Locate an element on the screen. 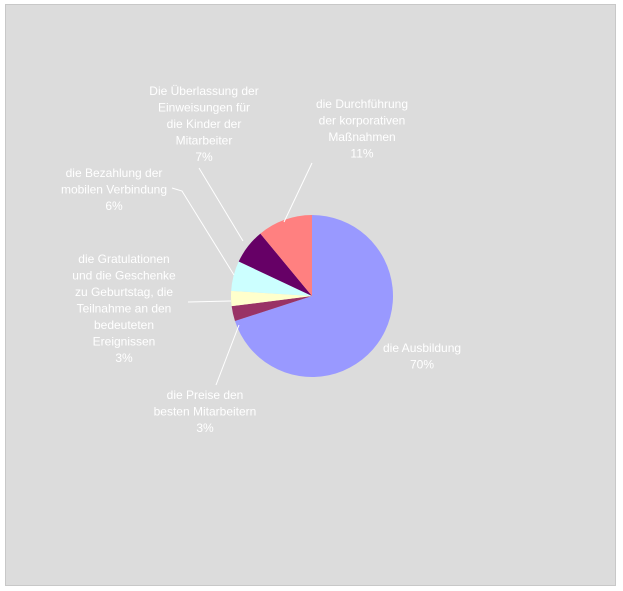  slice-label-line: Teilnahme an den is located at coordinates (124, 309).